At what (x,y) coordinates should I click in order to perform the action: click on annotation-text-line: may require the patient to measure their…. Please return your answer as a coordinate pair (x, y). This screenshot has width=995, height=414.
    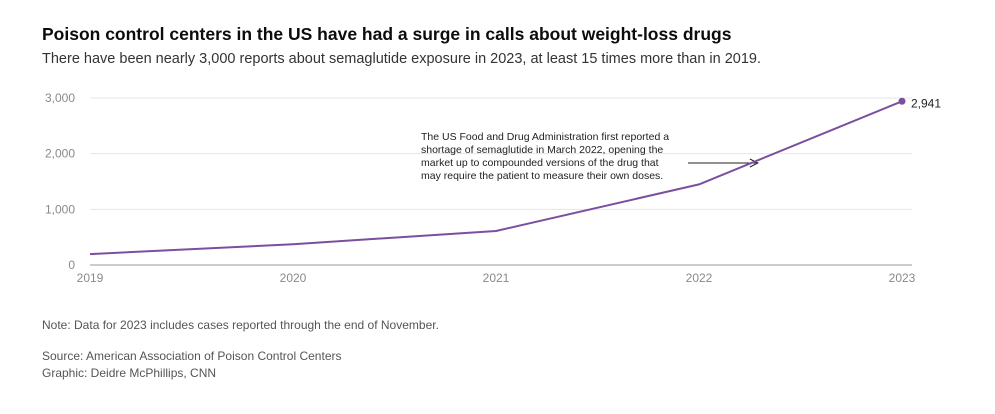
    Looking at the image, I should click on (542, 176).